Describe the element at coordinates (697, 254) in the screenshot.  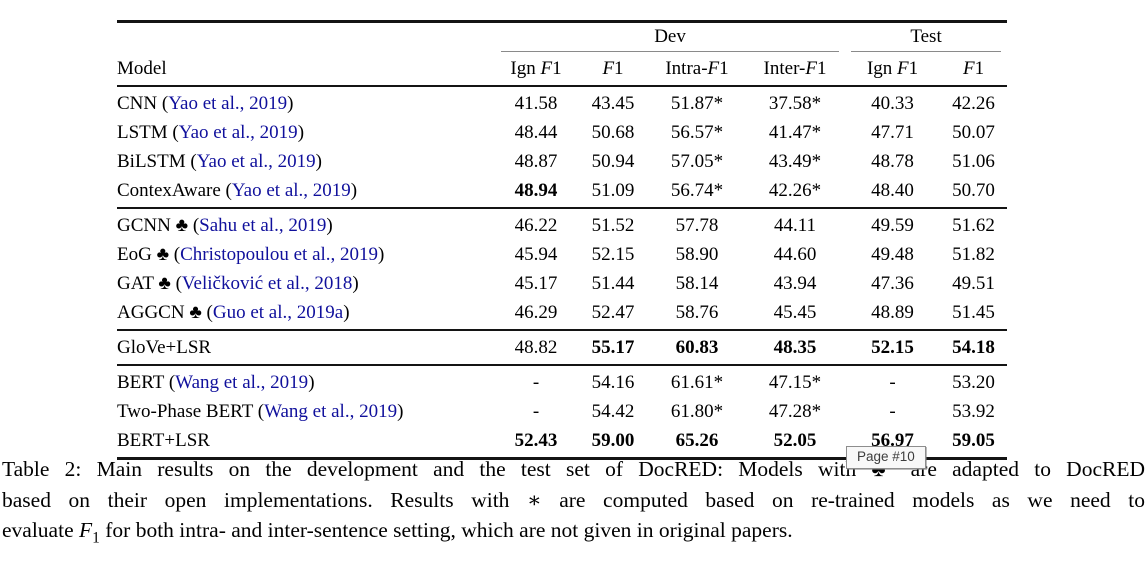
I see `value-cell: 58.90` at that location.